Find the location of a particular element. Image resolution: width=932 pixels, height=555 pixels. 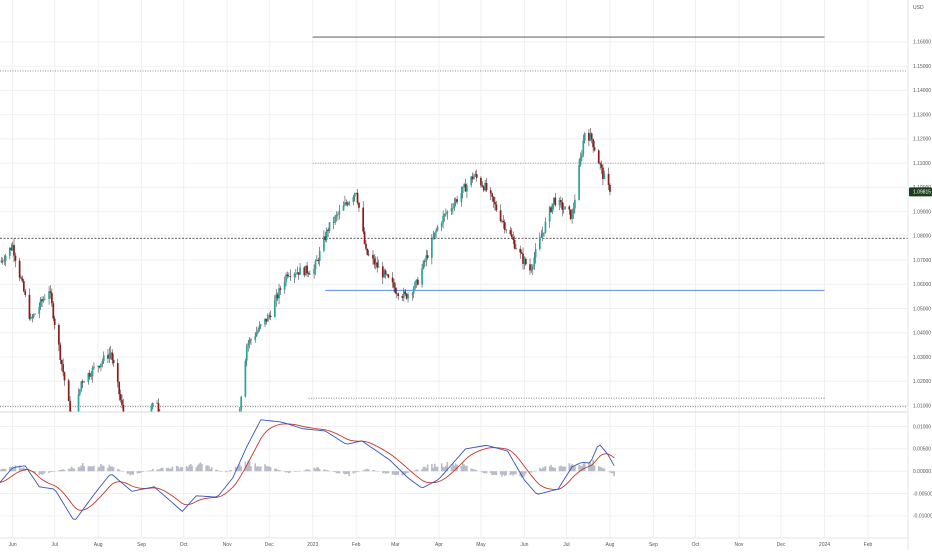

macd-tick-label: 0.00000 is located at coordinates (922, 472).